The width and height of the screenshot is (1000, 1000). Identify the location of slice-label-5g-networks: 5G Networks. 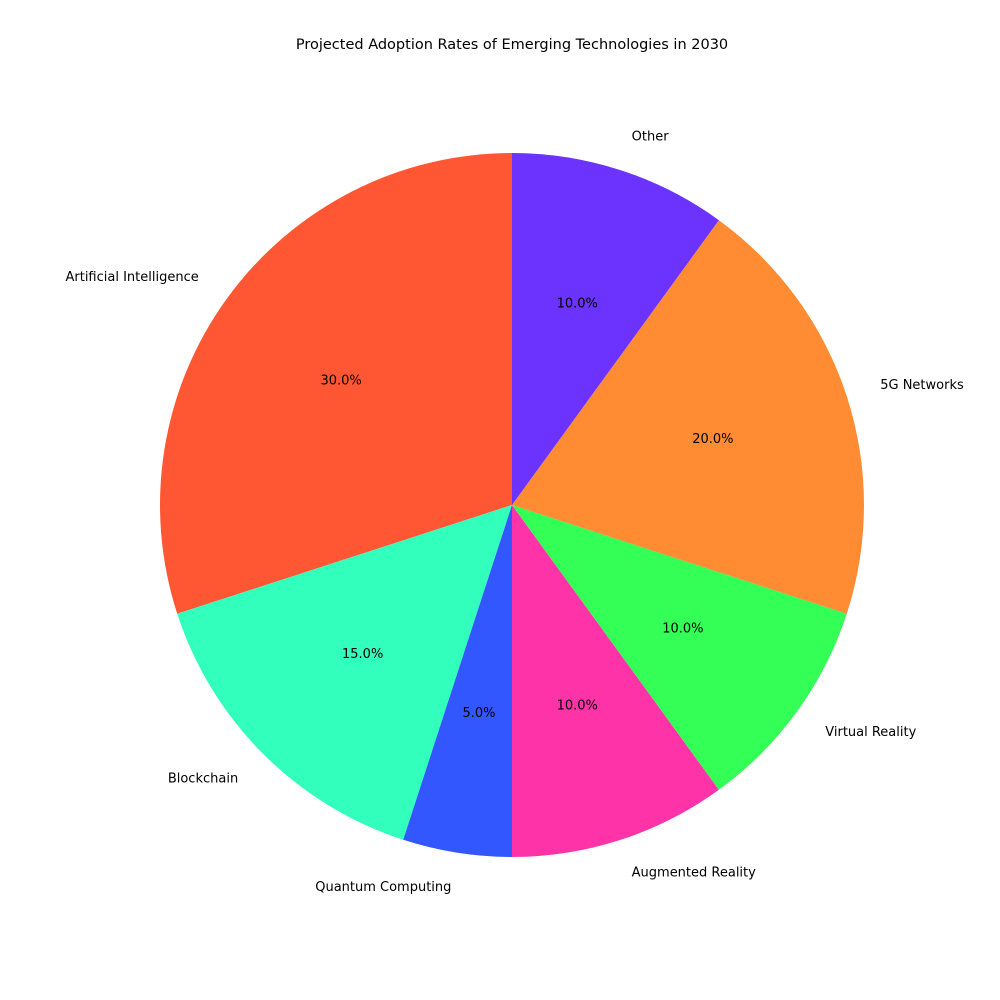
(922, 385).